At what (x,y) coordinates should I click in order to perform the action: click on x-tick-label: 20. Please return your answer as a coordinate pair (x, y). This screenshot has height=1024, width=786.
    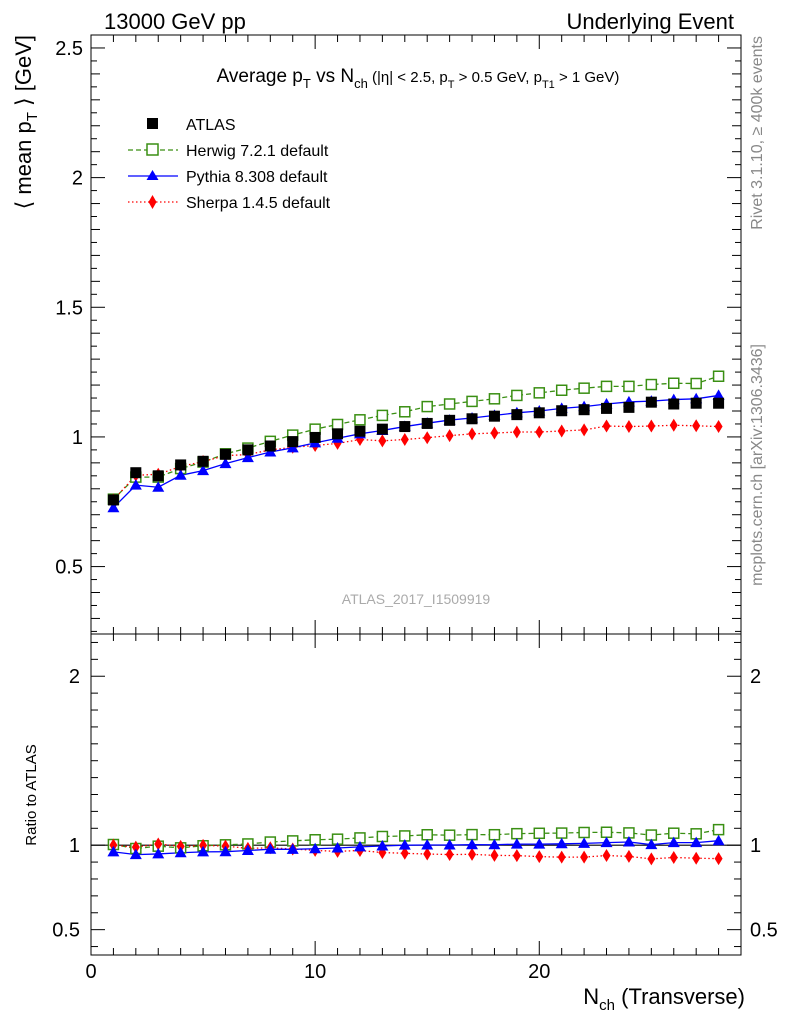
    Looking at the image, I should click on (539, 972).